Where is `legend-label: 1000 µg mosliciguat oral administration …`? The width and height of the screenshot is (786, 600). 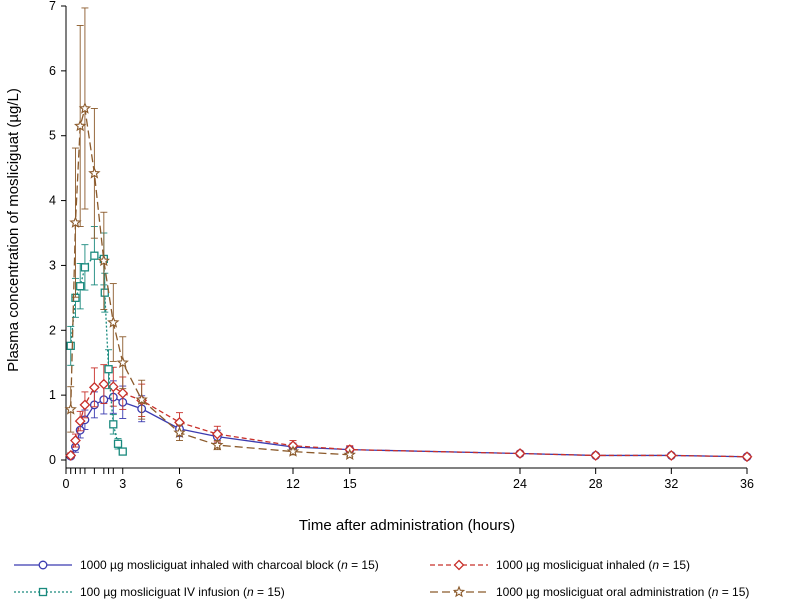 legend-label: 1000 µg mosliciguat oral administration … is located at coordinates (622, 592).